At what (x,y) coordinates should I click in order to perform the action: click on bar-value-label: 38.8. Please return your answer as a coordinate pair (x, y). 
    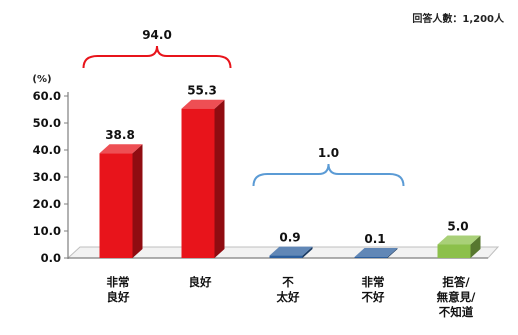
    Looking at the image, I should click on (120, 135).